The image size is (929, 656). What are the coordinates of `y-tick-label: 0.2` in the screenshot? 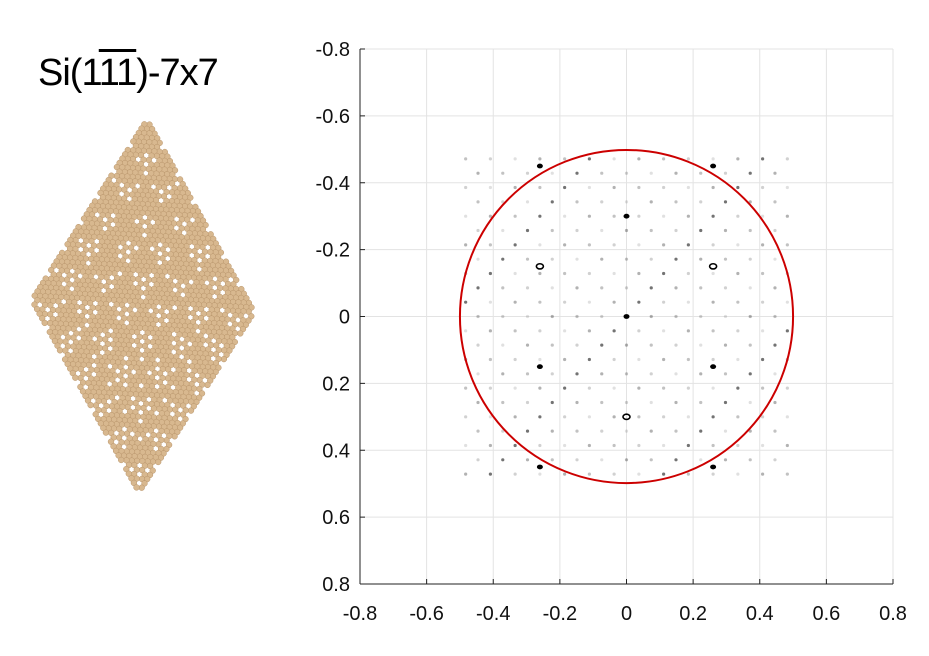 It's located at (336, 384).